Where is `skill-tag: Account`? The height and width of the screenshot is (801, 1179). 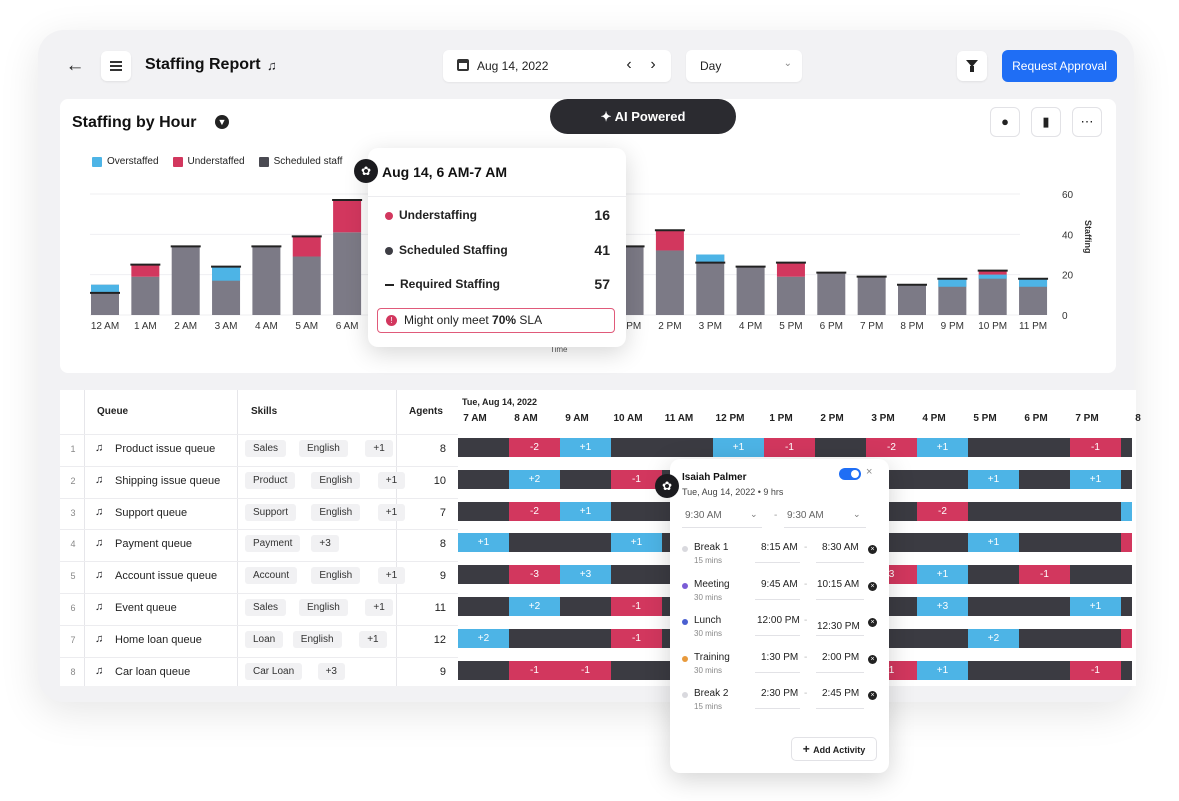
skill-tag: Account is located at coordinates (271, 576).